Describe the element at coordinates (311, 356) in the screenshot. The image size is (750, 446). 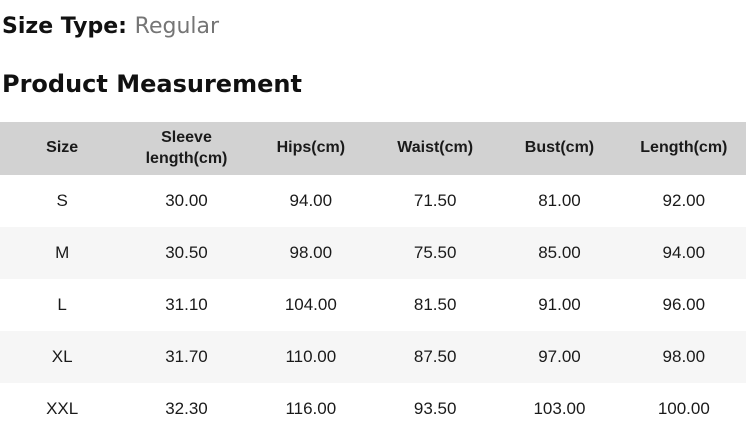
I see `value-cell: 110.00` at that location.